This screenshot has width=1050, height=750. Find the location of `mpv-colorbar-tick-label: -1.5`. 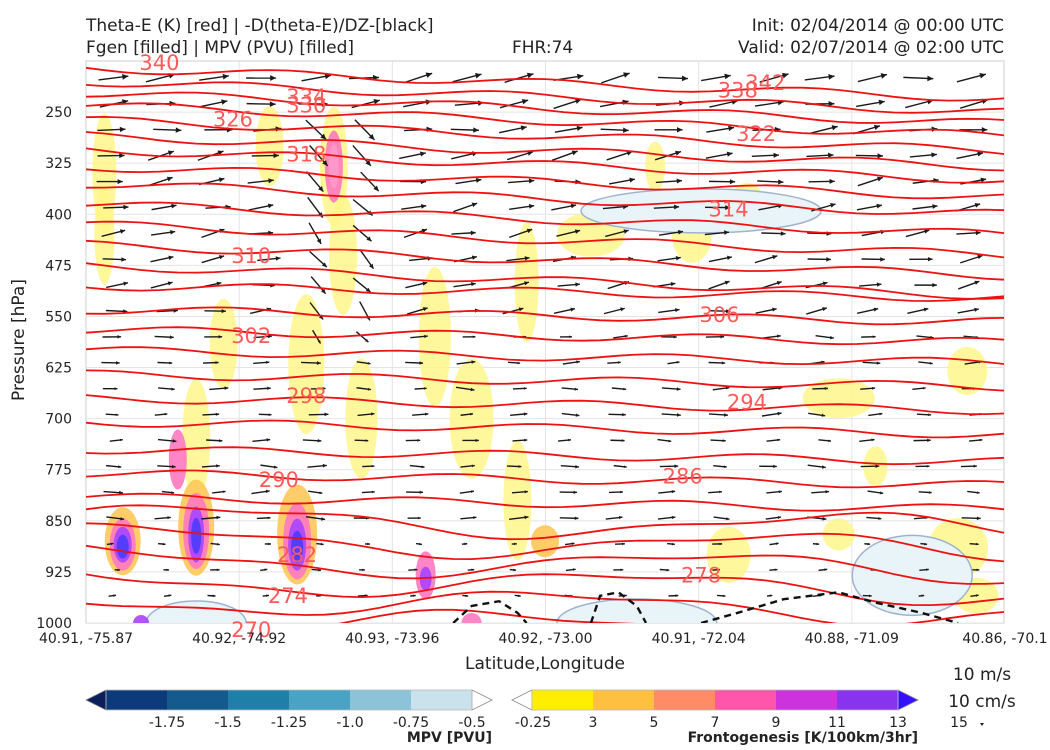

mpv-colorbar-tick-label: -1.5 is located at coordinates (227, 723).